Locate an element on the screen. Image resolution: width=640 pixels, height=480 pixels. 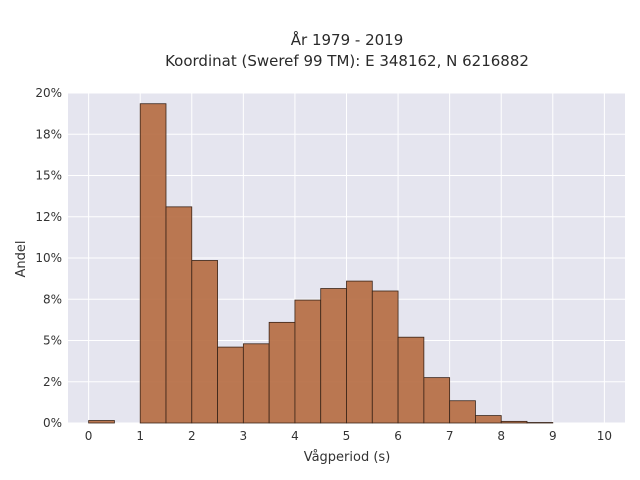
x-tick-label: 6 is located at coordinates (398, 436).